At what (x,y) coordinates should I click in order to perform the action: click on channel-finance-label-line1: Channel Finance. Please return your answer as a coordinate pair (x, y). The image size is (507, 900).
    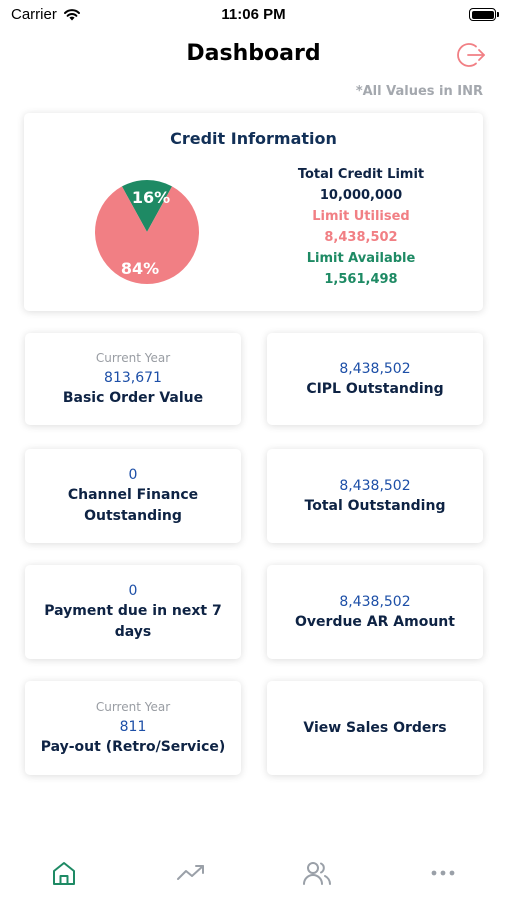
    Looking at the image, I should click on (133, 495).